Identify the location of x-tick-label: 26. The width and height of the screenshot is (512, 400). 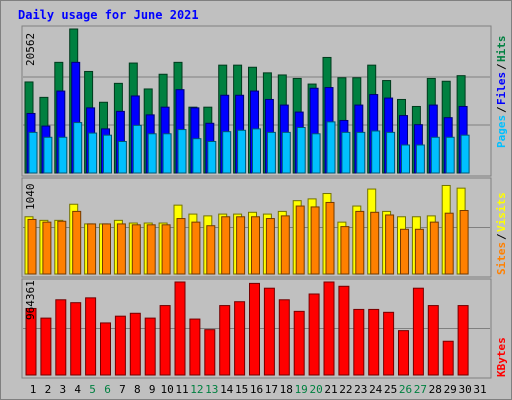
(405, 389).